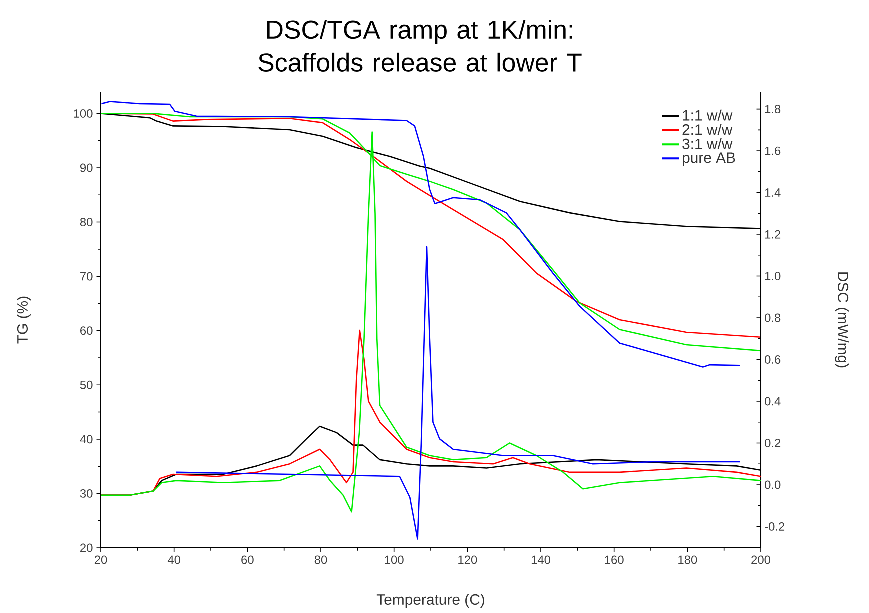 This screenshot has width=869, height=613. Describe the element at coordinates (86, 168) in the screenshot. I see `y-tick-label: 90` at that location.